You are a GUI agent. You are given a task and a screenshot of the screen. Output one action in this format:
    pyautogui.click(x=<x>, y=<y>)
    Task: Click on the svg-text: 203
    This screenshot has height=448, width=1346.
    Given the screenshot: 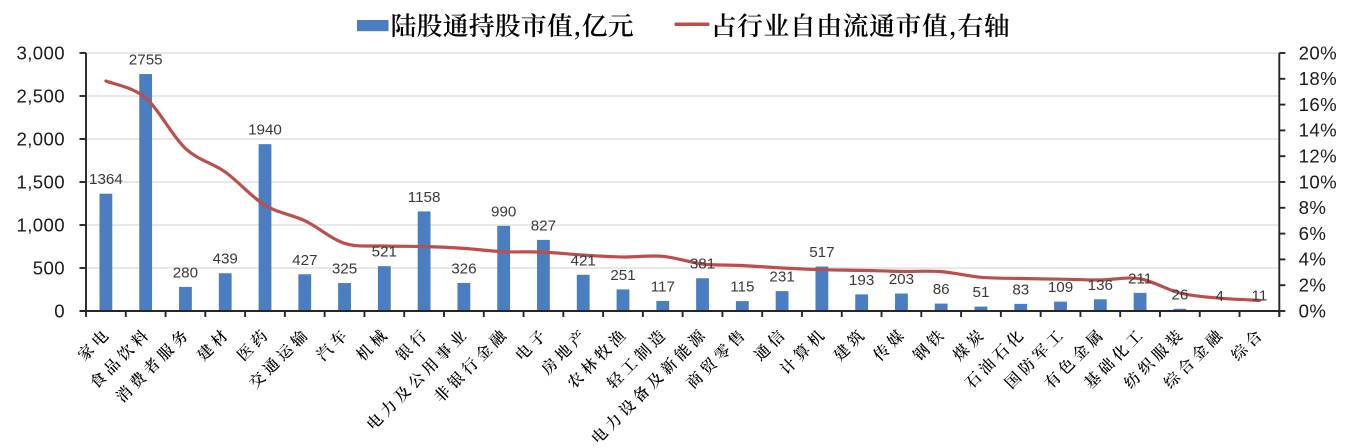 What is the action you would take?
    pyautogui.click(x=901, y=279)
    